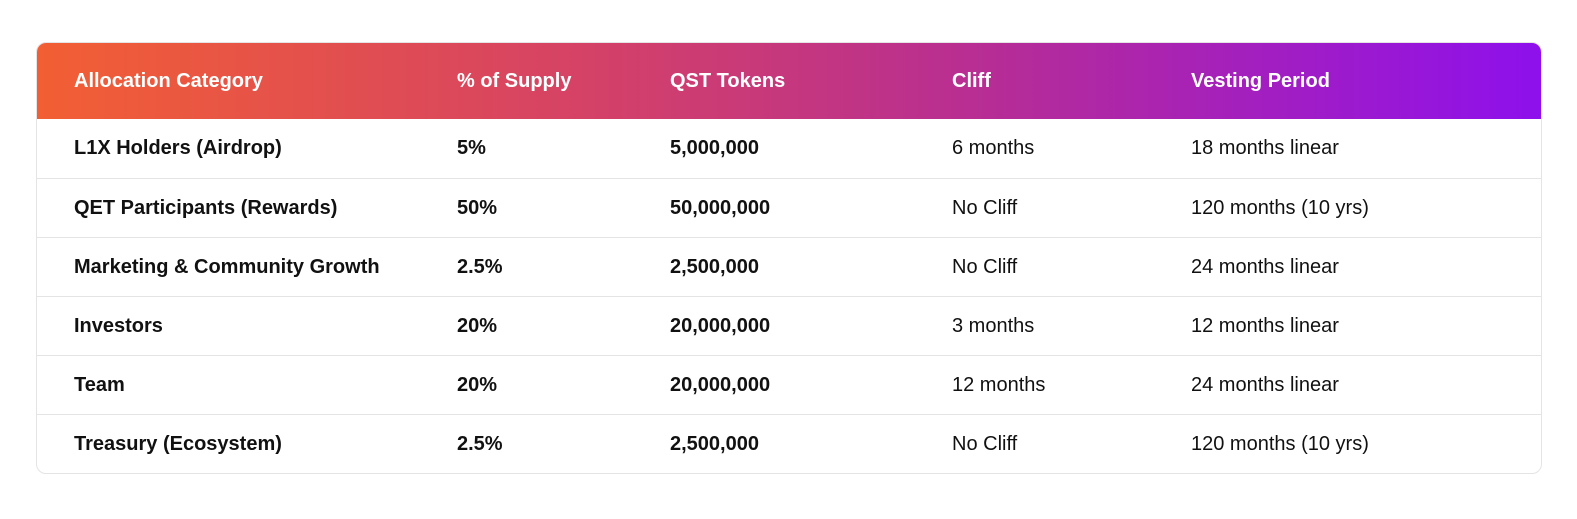  Describe the element at coordinates (477, 207) in the screenshot. I see `supply-percent-cell: 50%` at that location.